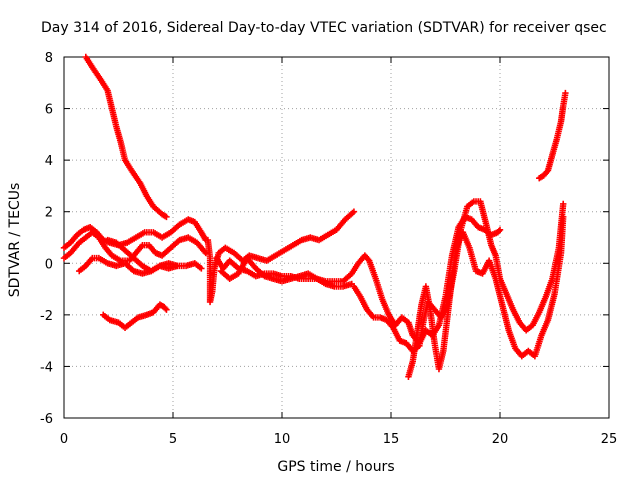 Image resolution: width=640 pixels, height=480 pixels. I want to click on x-tick-label: 25, so click(609, 439).